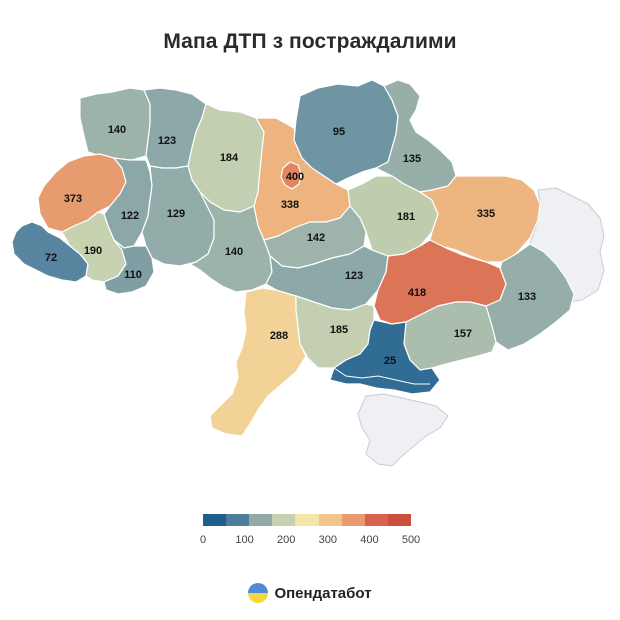  What do you see at coordinates (258, 593) in the screenshot?
I see `opendatabot-logo-icon` at bounding box center [258, 593].